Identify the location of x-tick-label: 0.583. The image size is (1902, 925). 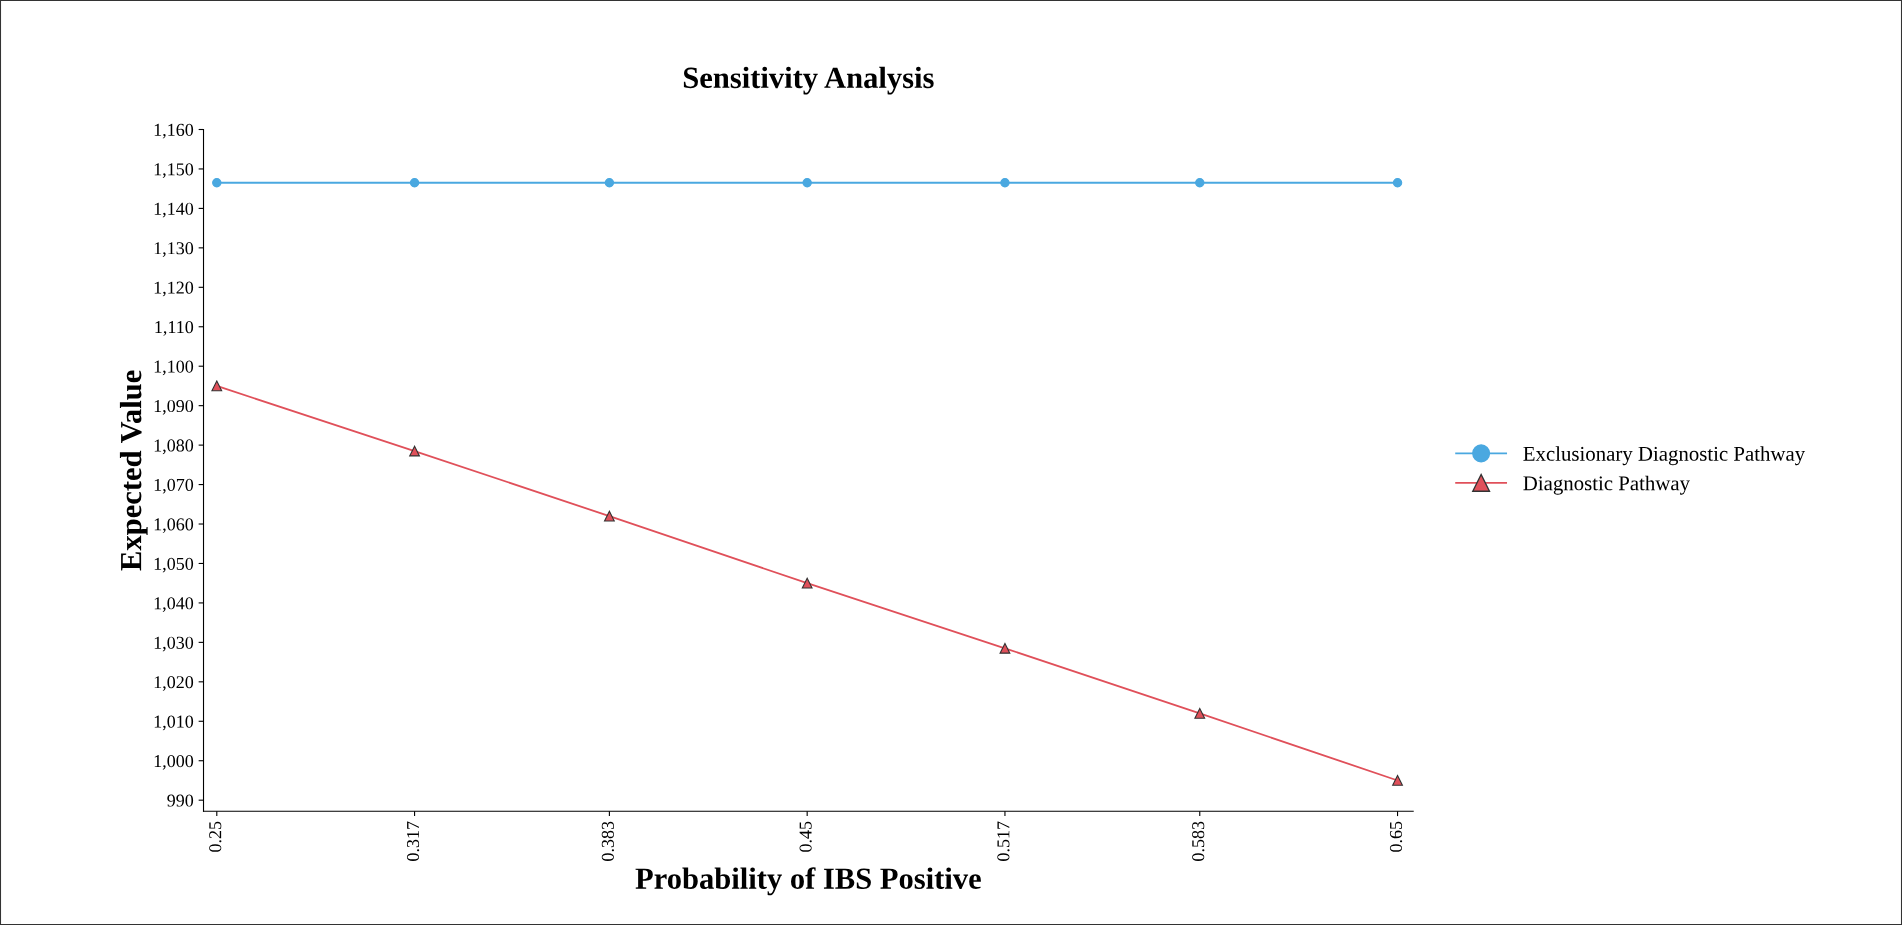
(1198, 841).